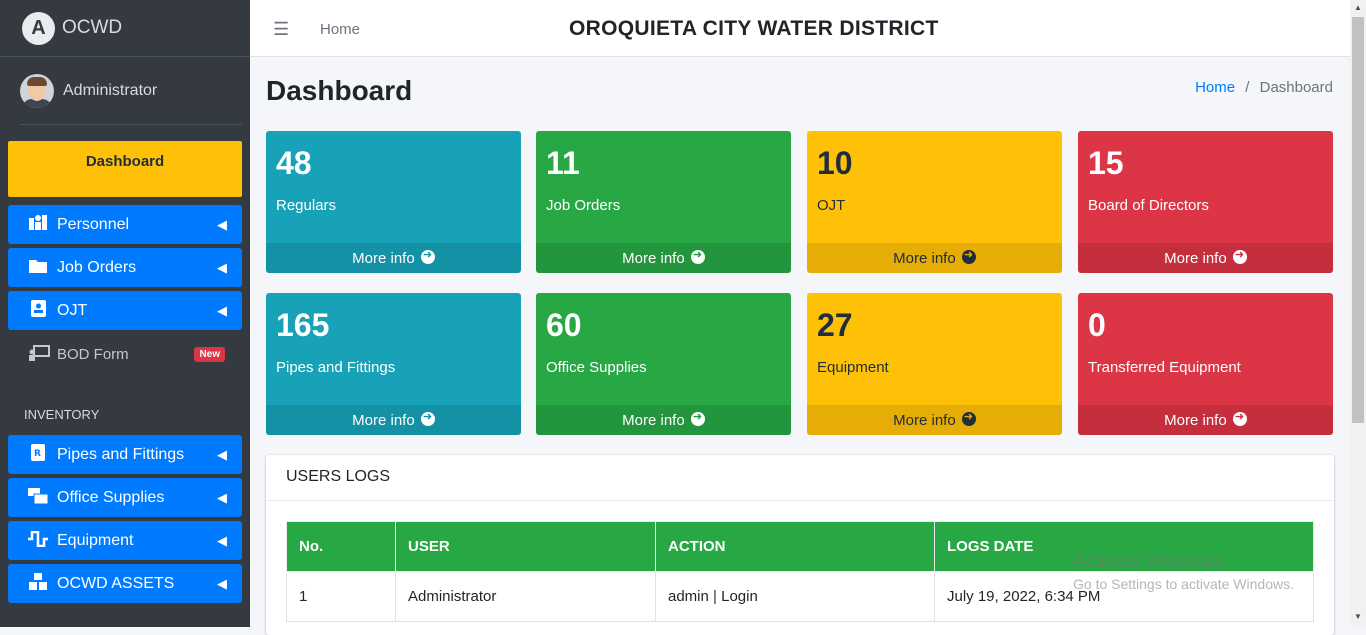 The height and width of the screenshot is (635, 1366). Describe the element at coordinates (341, 596) in the screenshot. I see `cell-no: 1` at that location.